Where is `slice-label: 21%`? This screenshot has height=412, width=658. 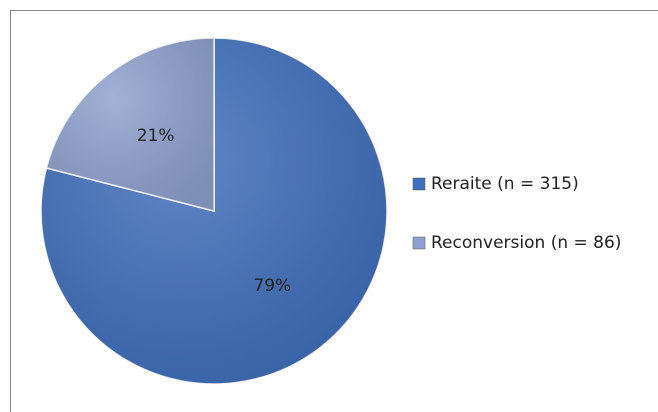 slice-label: 21% is located at coordinates (156, 136).